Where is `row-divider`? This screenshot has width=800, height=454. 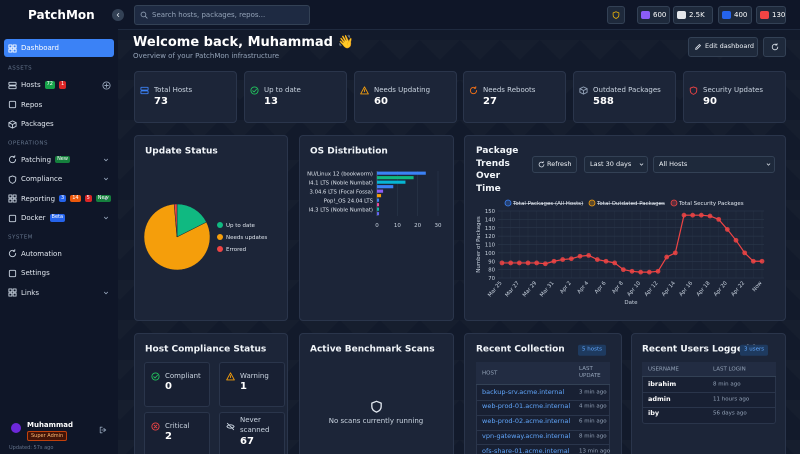 row-divider is located at coordinates (543, 445).